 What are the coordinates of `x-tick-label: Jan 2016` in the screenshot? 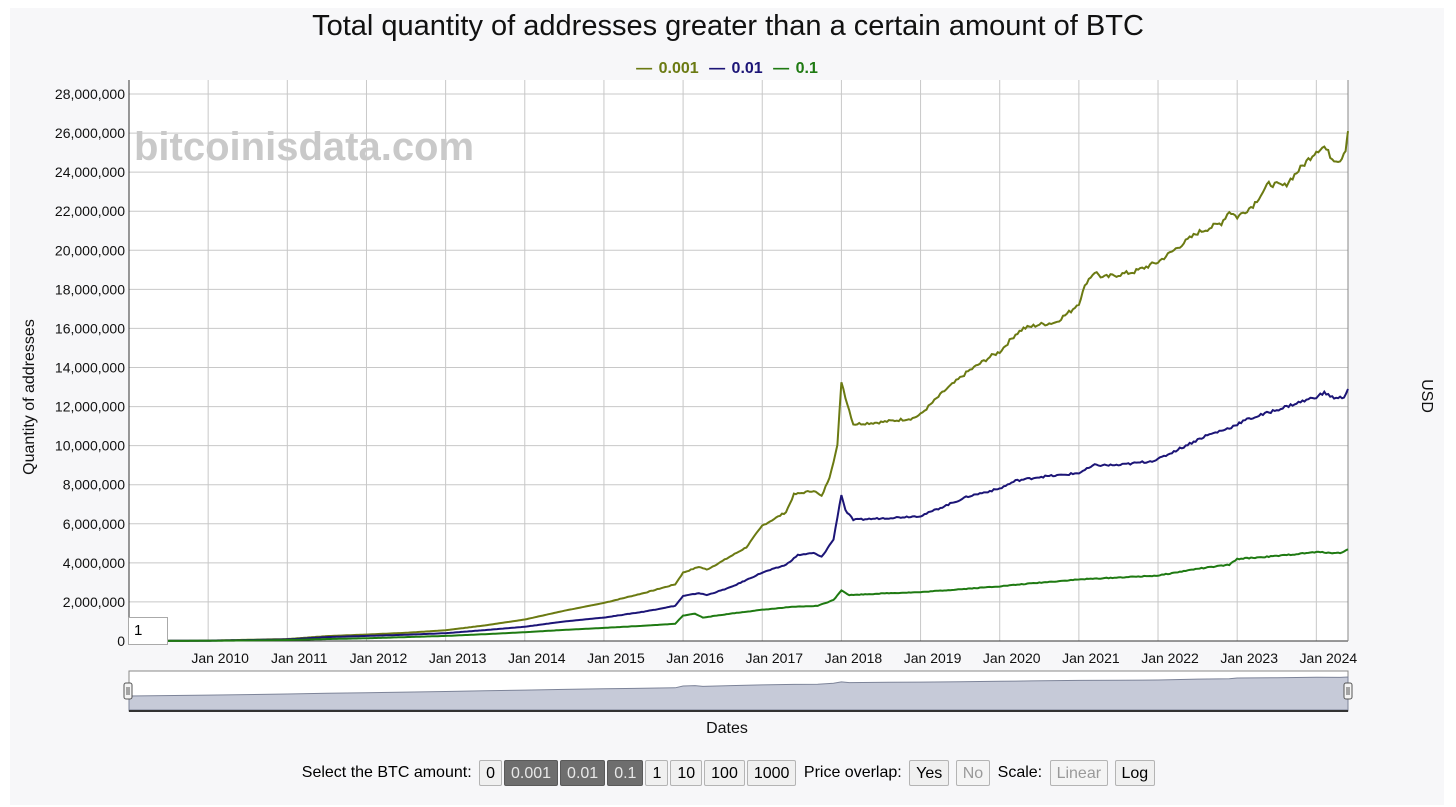 It's located at (695, 658).